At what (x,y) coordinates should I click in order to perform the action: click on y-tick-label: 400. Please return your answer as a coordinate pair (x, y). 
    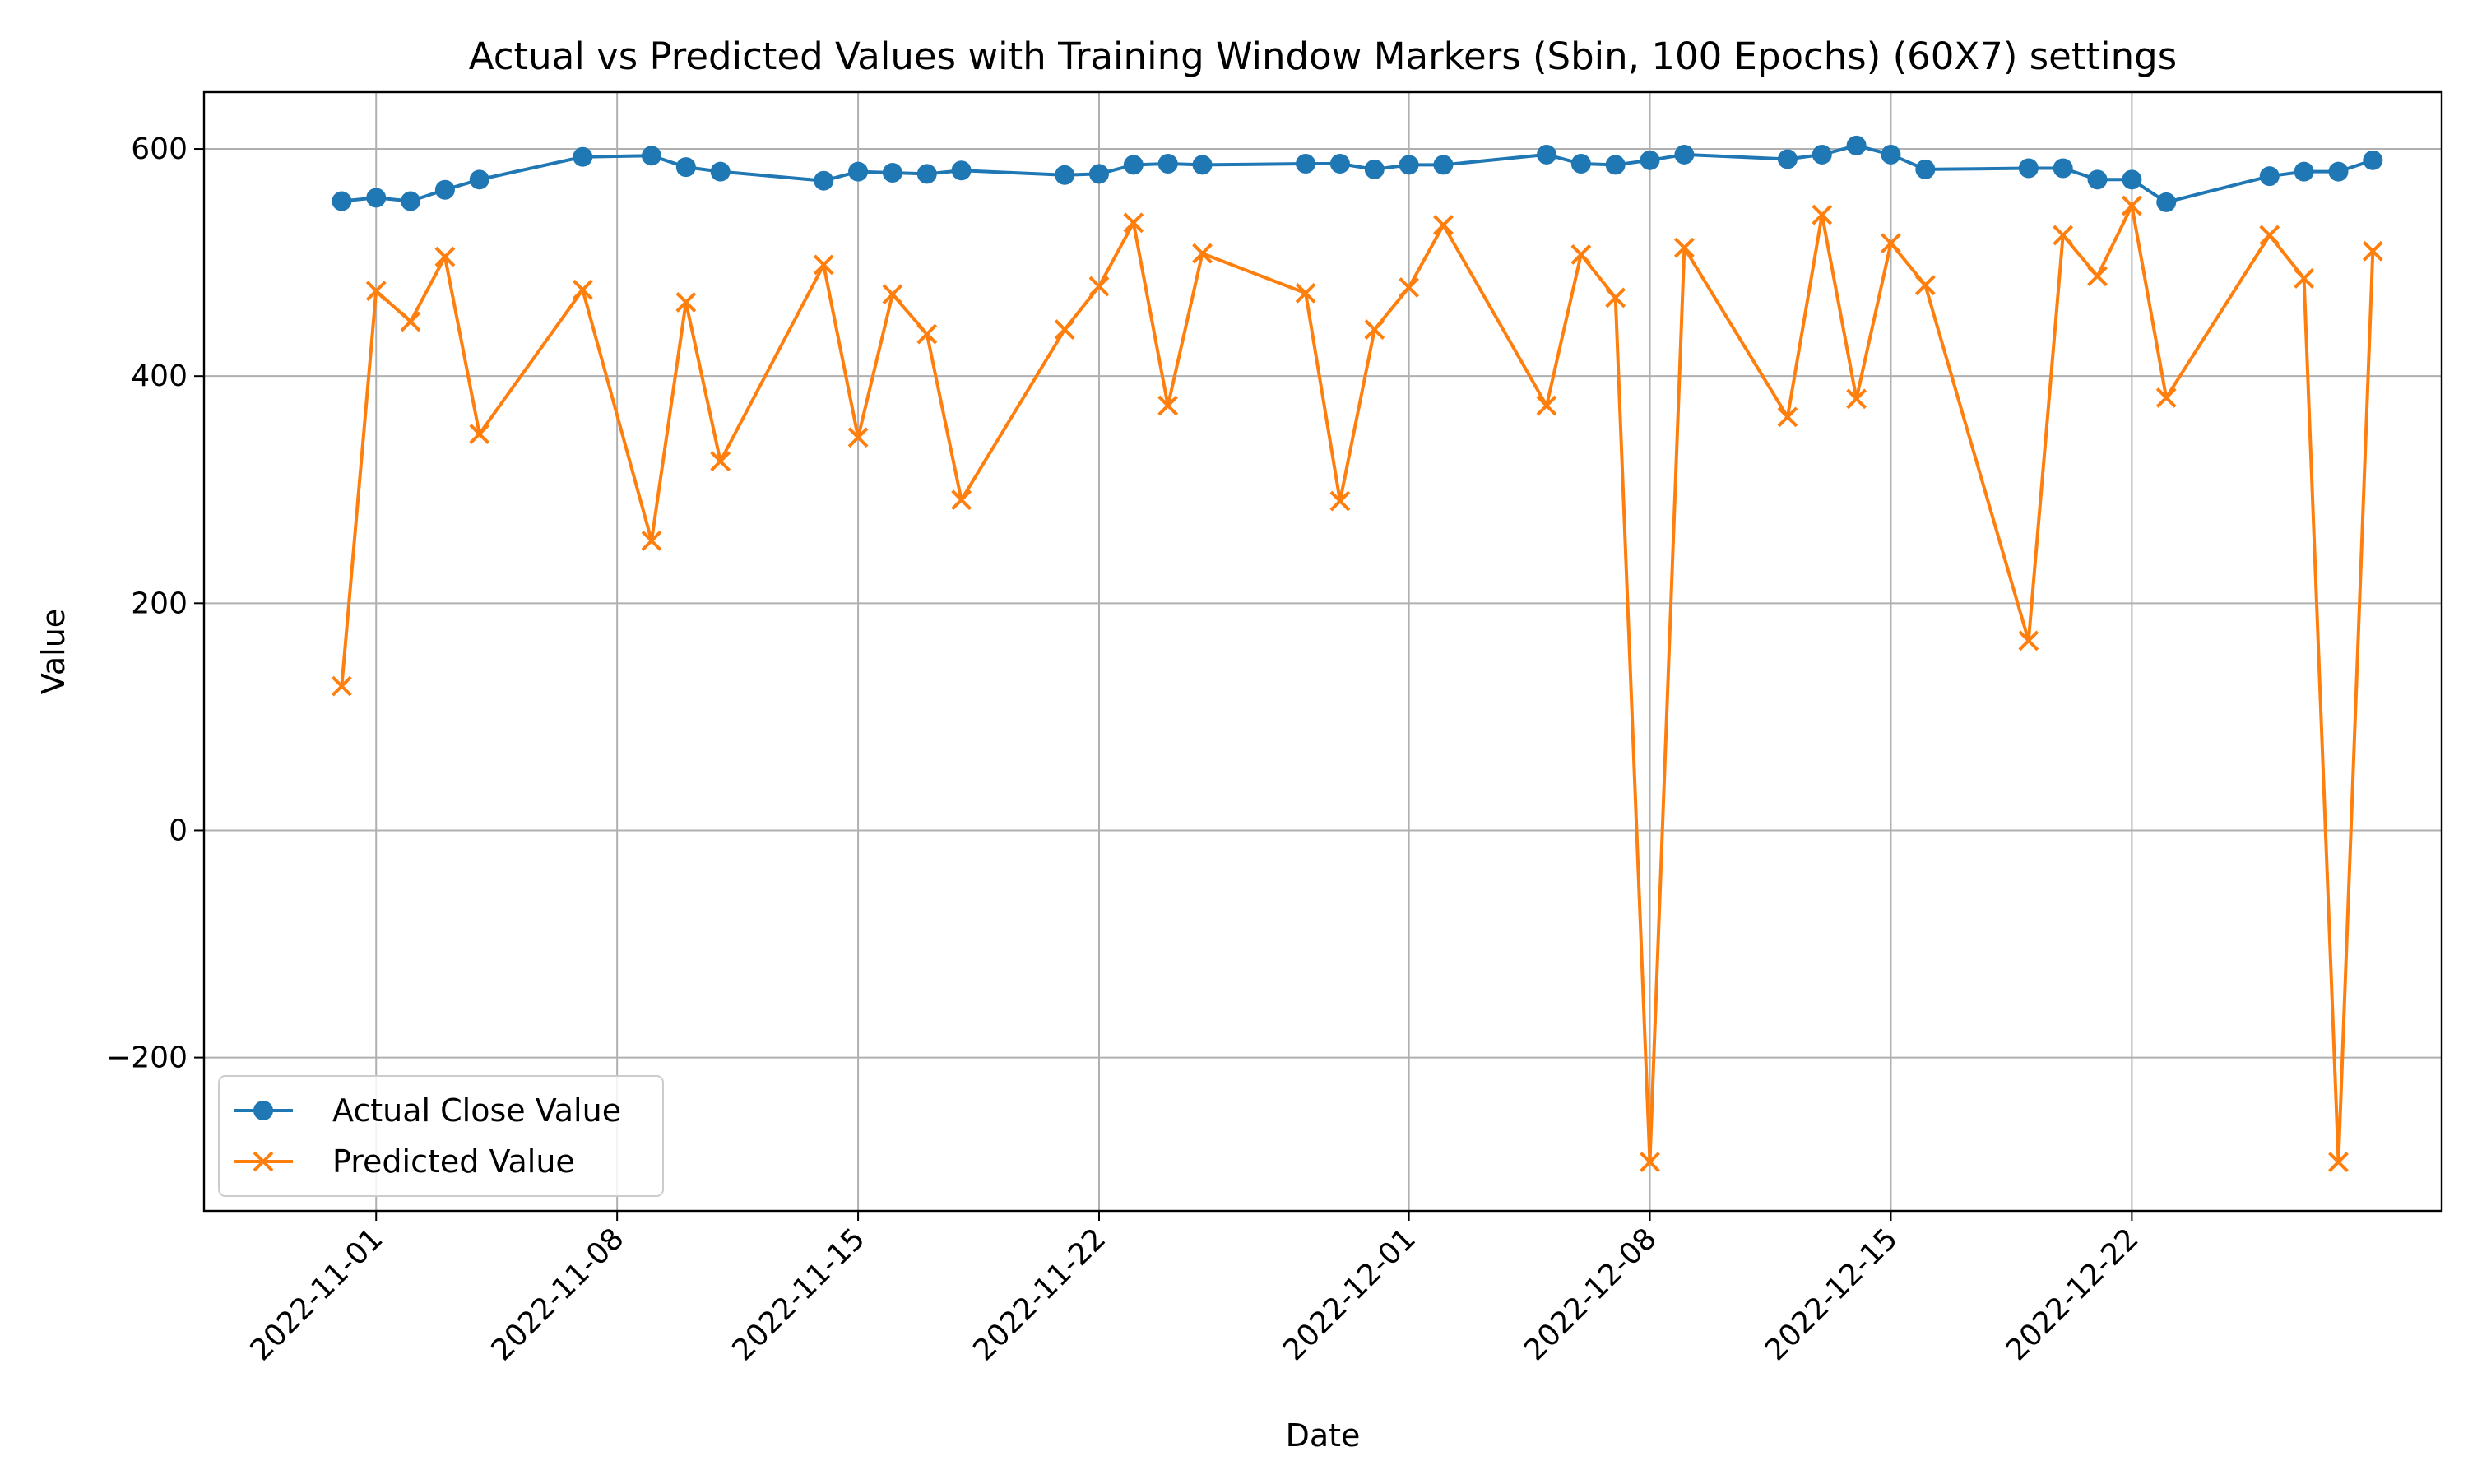
    Looking at the image, I should click on (159, 376).